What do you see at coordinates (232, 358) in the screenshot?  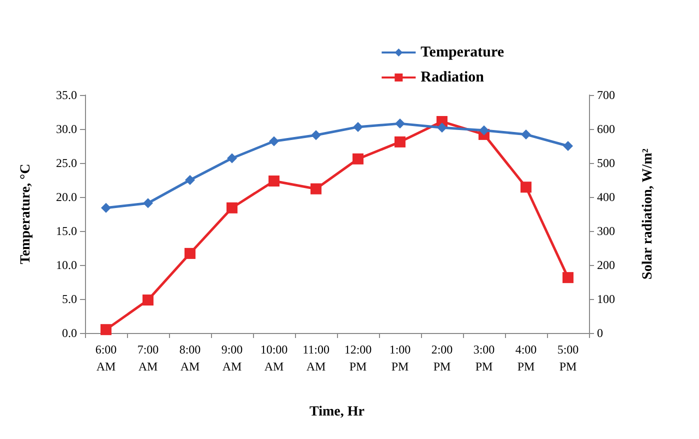 I see `x-tick-label: 9:00 AM` at bounding box center [232, 358].